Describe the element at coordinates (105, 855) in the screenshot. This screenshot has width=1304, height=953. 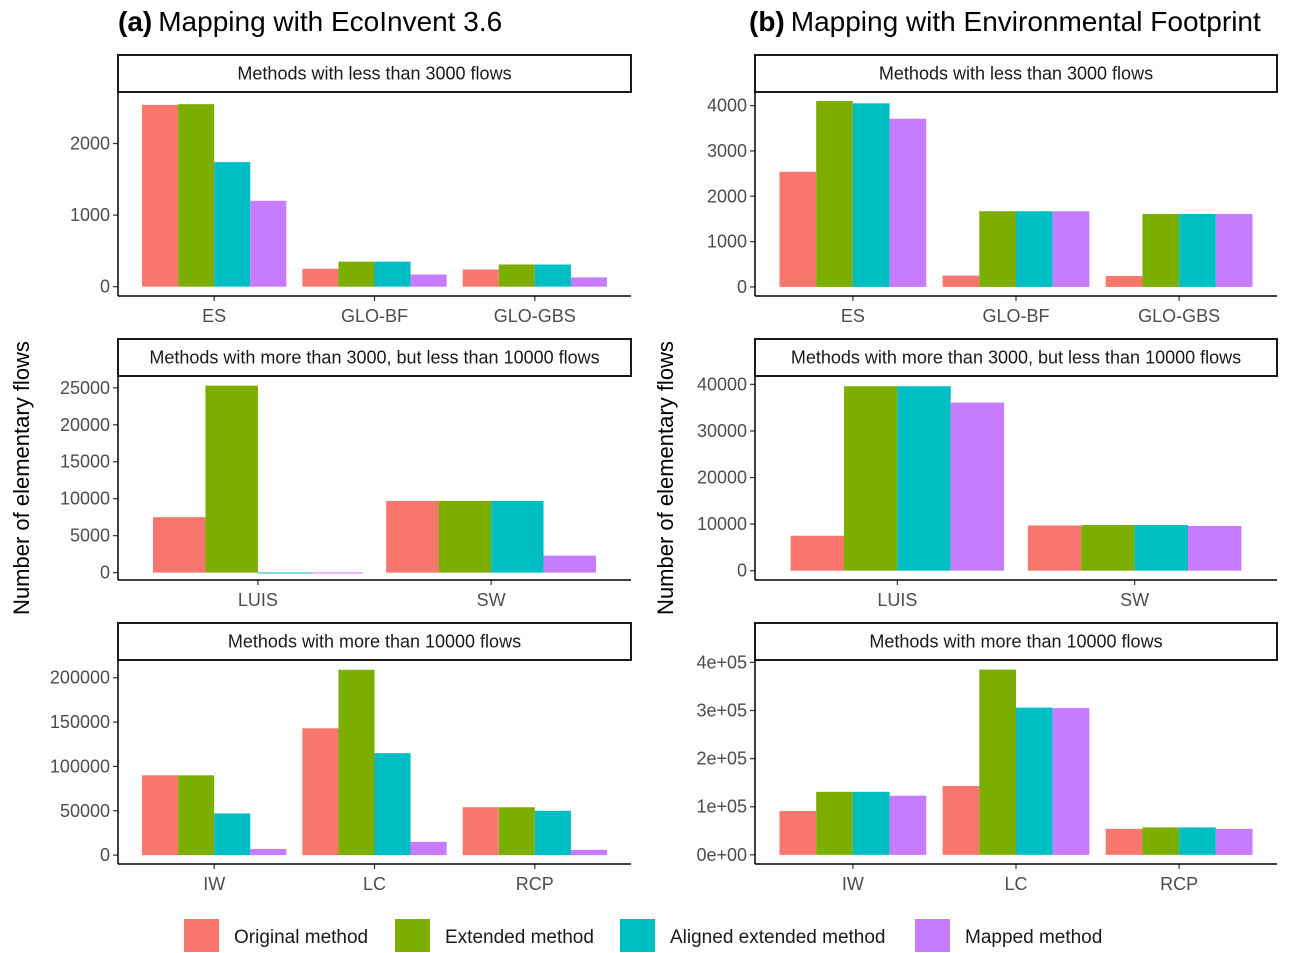
I see `facet-3-y-tick-label: 0` at that location.